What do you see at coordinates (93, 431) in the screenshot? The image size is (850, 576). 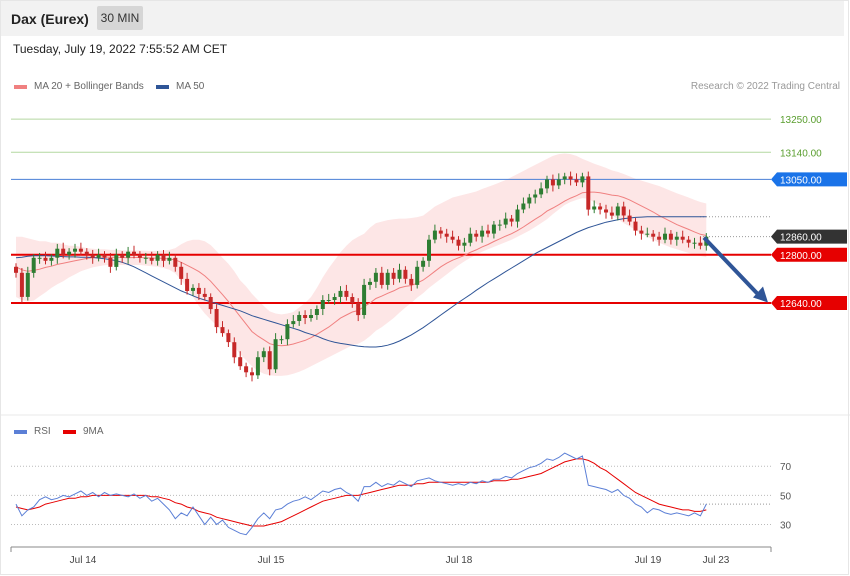 I see `legend-9ma-label: 9MA` at bounding box center [93, 431].